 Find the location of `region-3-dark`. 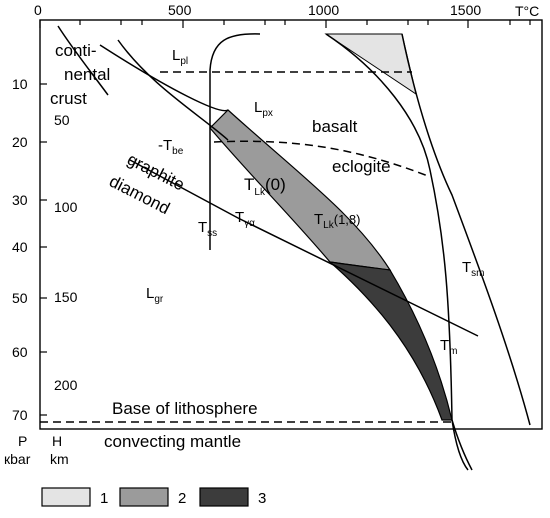

region-3-dark is located at coordinates (390, 341).